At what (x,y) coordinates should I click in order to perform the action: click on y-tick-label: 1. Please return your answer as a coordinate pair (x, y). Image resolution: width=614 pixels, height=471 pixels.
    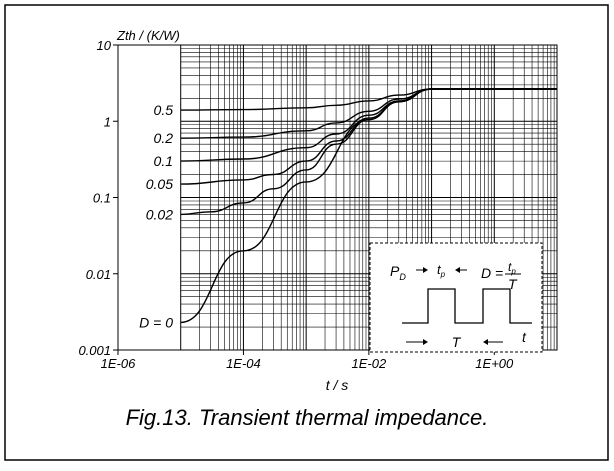
    Looking at the image, I should click on (107, 121).